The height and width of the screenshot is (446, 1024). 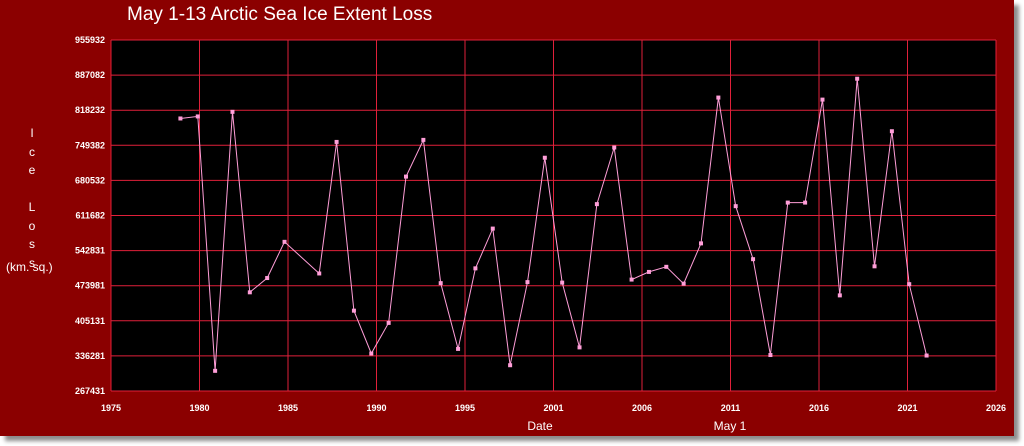 What do you see at coordinates (907, 408) in the screenshot?
I see `x-tick-label: 2021` at bounding box center [907, 408].